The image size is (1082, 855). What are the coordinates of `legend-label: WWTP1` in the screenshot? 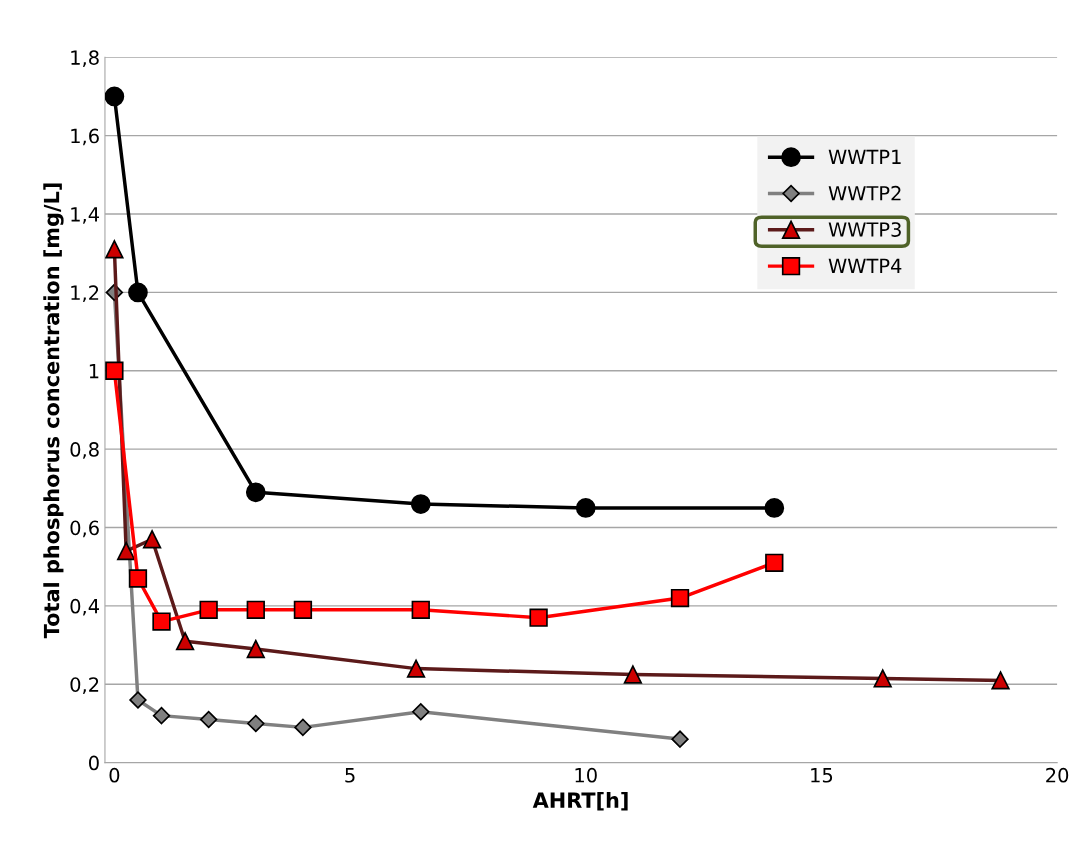 It's located at (864, 156).